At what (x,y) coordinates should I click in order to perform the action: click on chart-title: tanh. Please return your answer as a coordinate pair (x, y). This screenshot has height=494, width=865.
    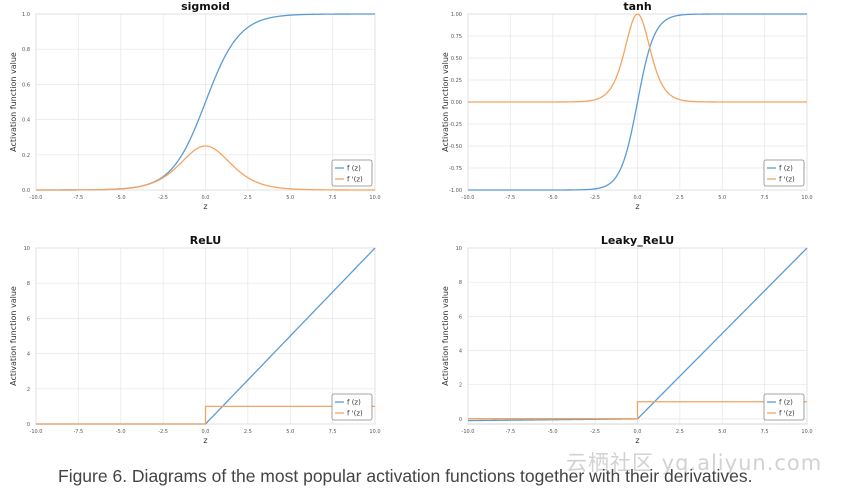
    Looking at the image, I should click on (637, 6).